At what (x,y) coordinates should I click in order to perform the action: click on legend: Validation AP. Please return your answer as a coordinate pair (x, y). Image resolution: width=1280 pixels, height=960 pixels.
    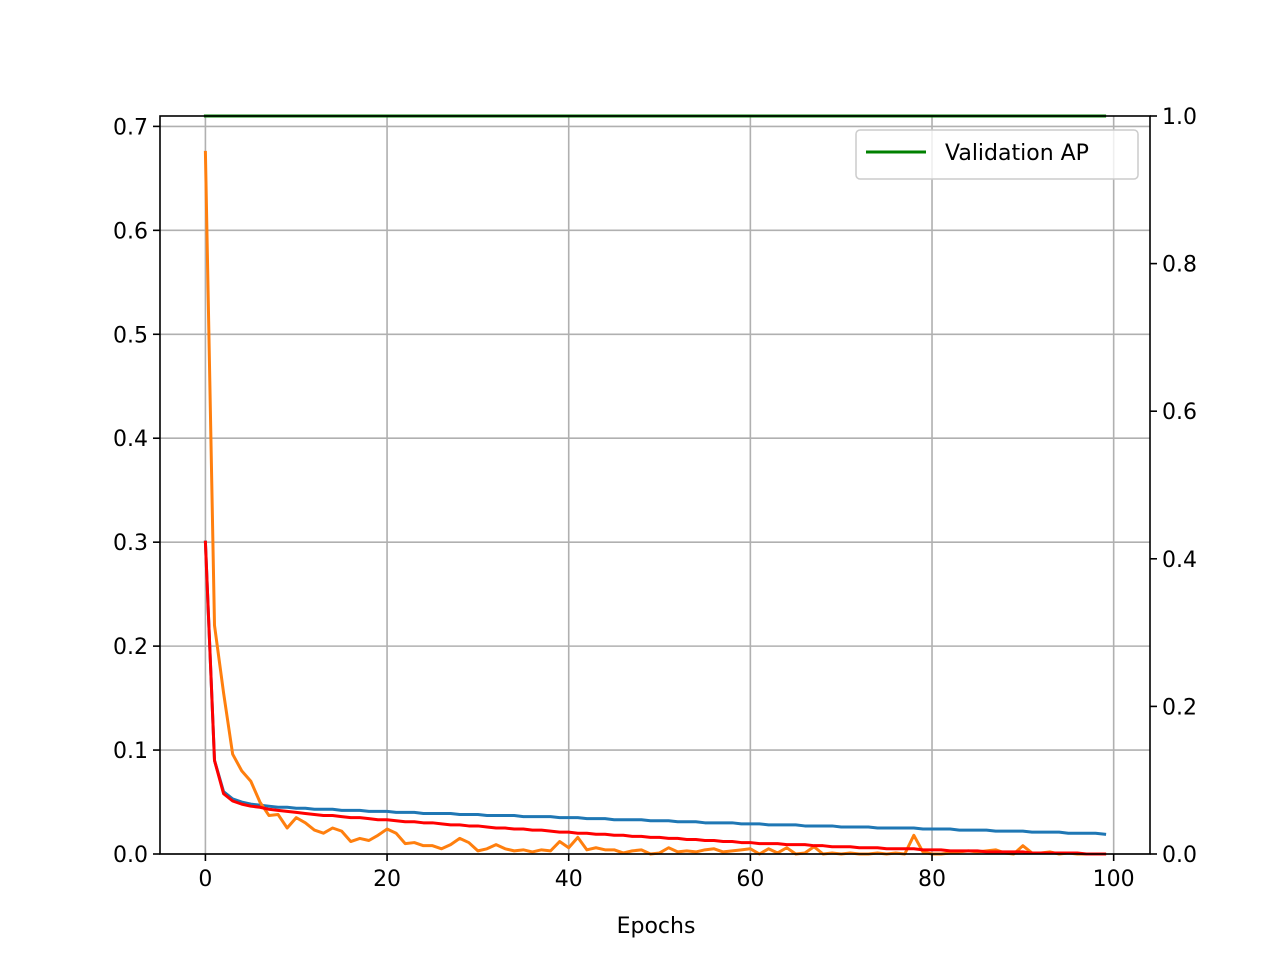
    Looking at the image, I should click on (997, 154).